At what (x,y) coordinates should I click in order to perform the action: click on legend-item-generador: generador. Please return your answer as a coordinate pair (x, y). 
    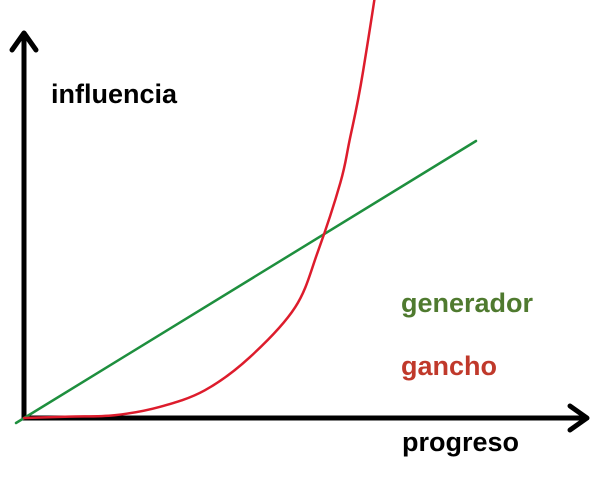
    Looking at the image, I should click on (467, 303).